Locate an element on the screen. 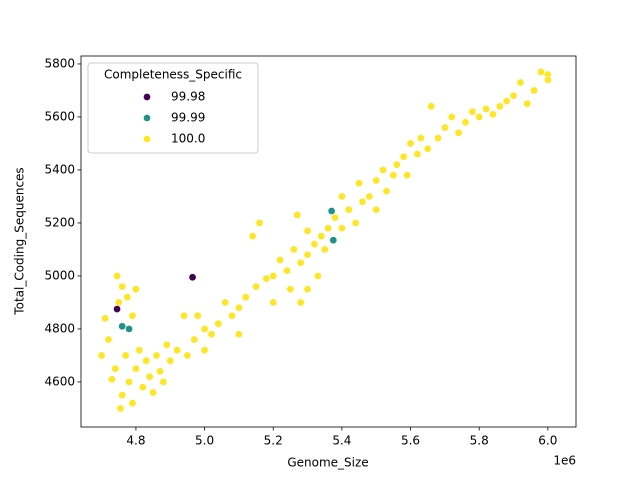 The width and height of the screenshot is (640, 480). x-offset-label: 1e6 is located at coordinates (564, 461).